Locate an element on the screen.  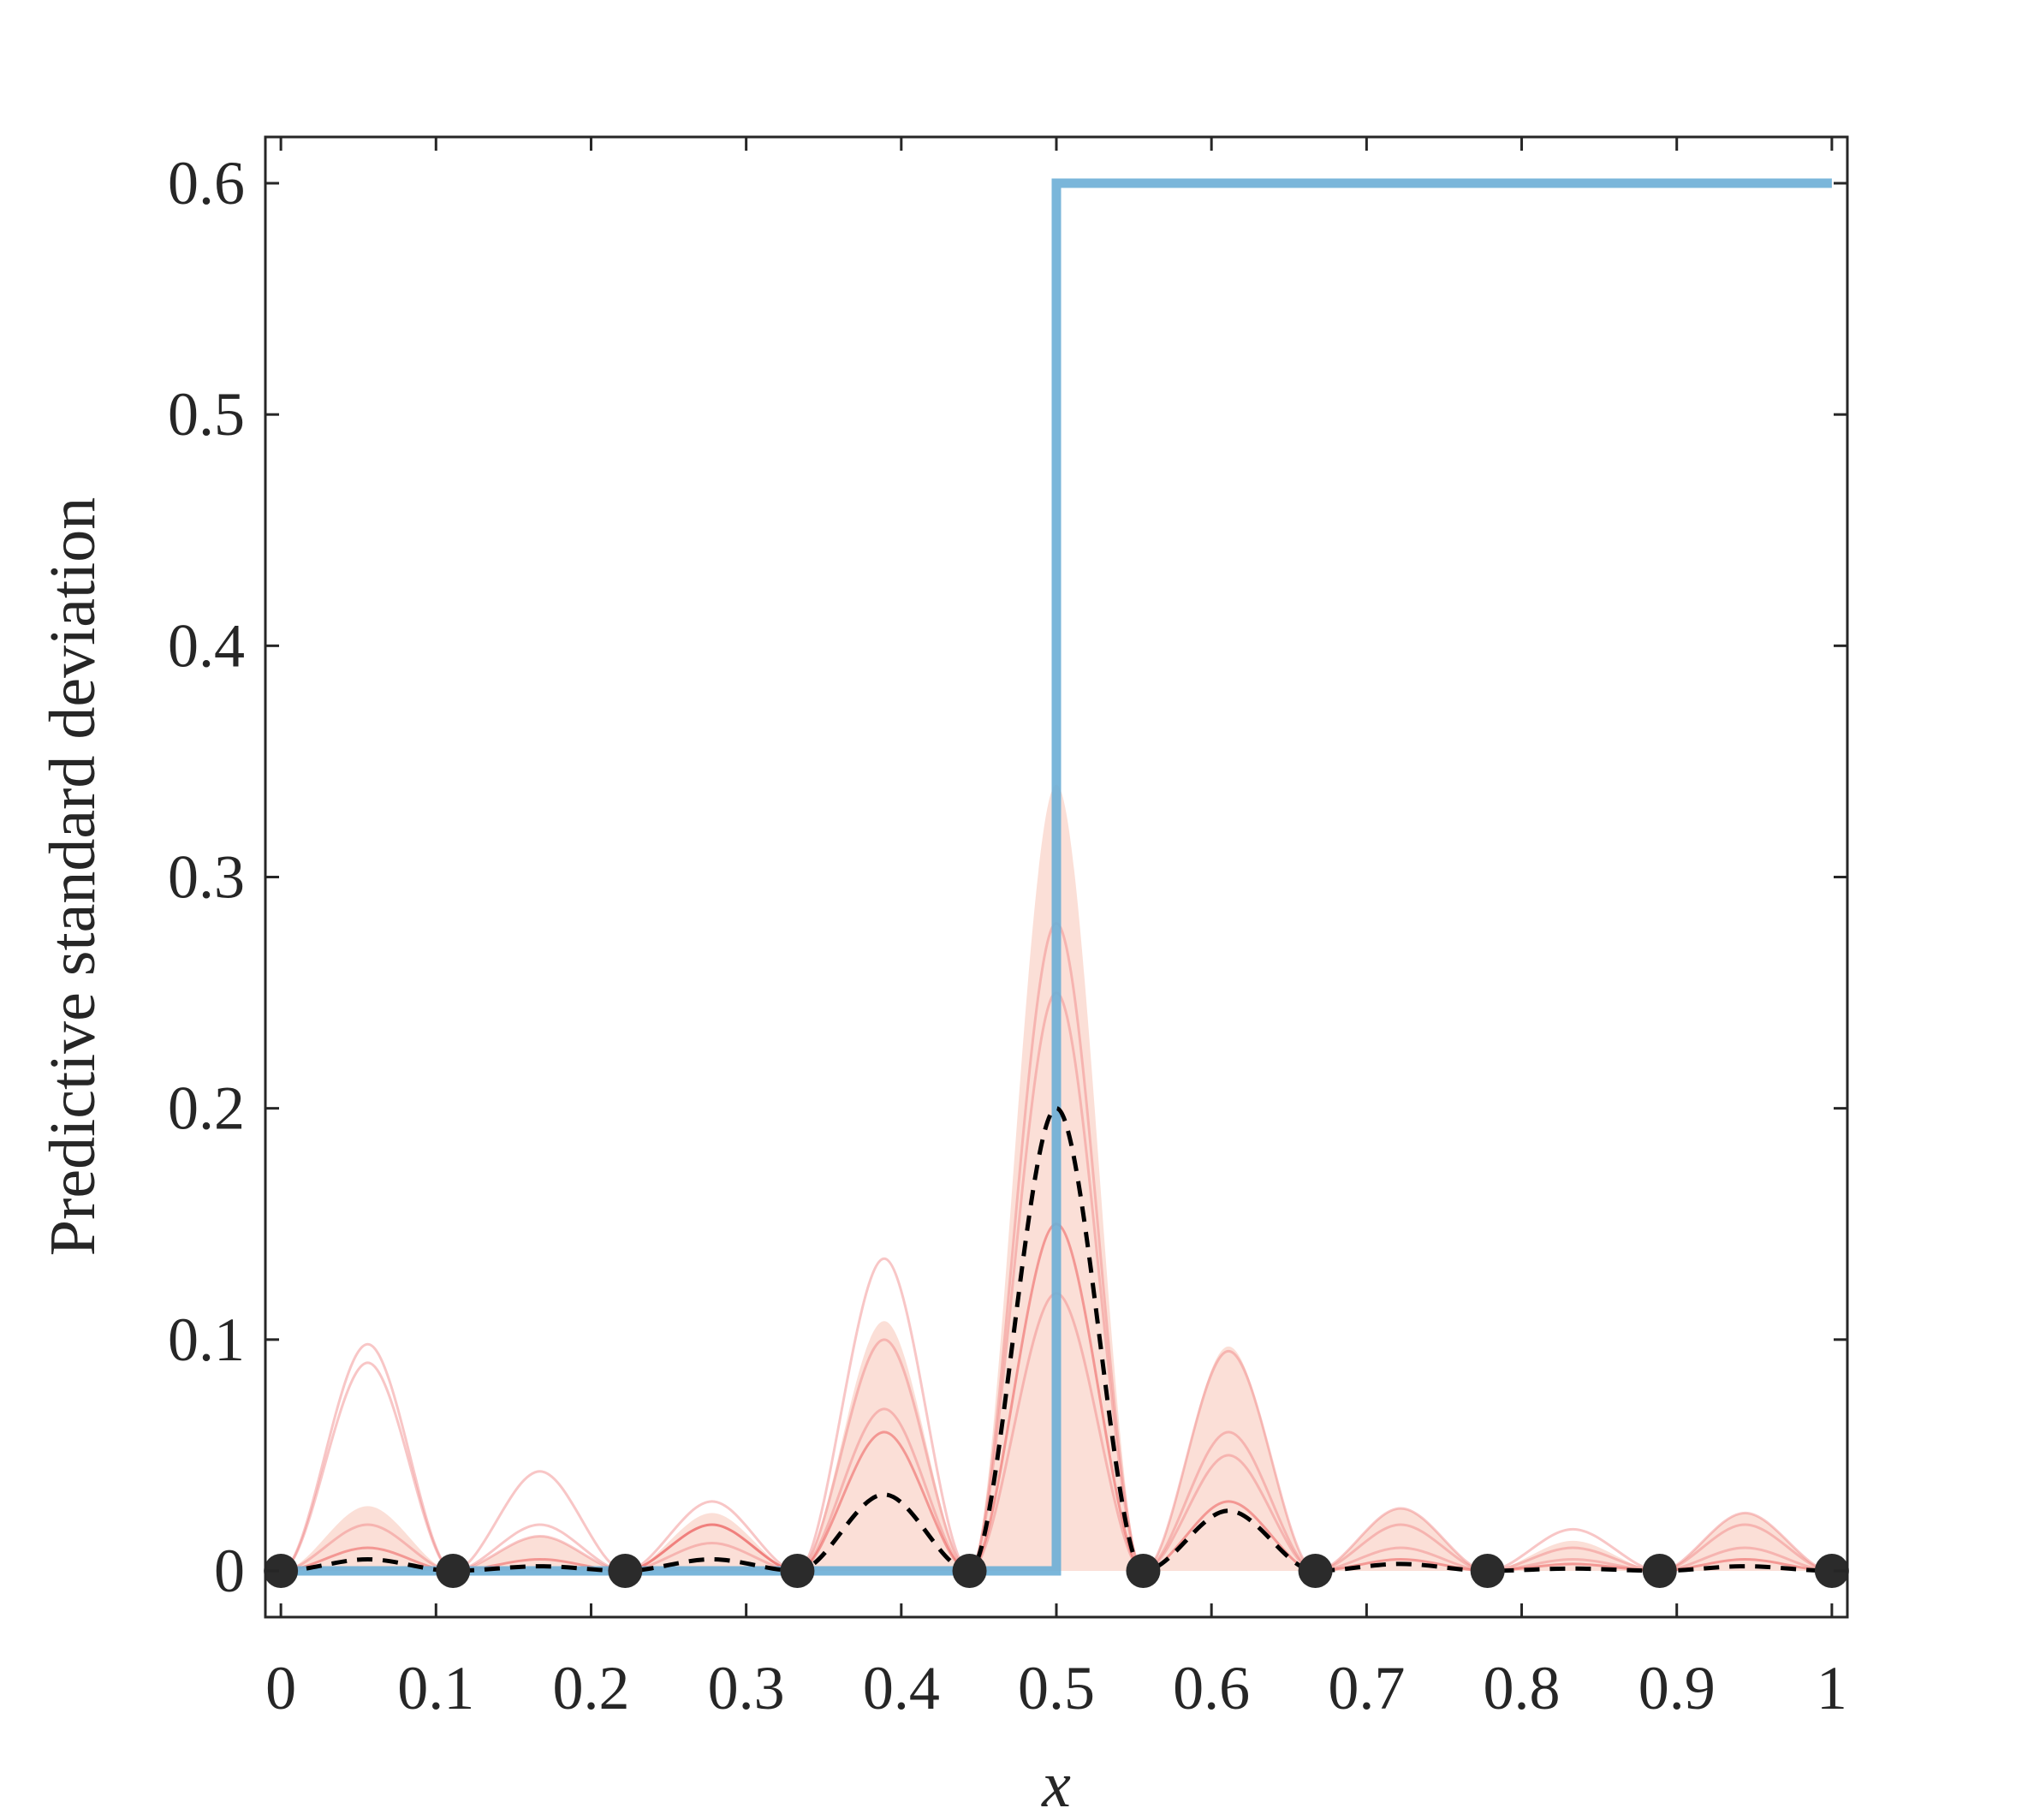
x-tick-label: 0.4 is located at coordinates (901, 1688).